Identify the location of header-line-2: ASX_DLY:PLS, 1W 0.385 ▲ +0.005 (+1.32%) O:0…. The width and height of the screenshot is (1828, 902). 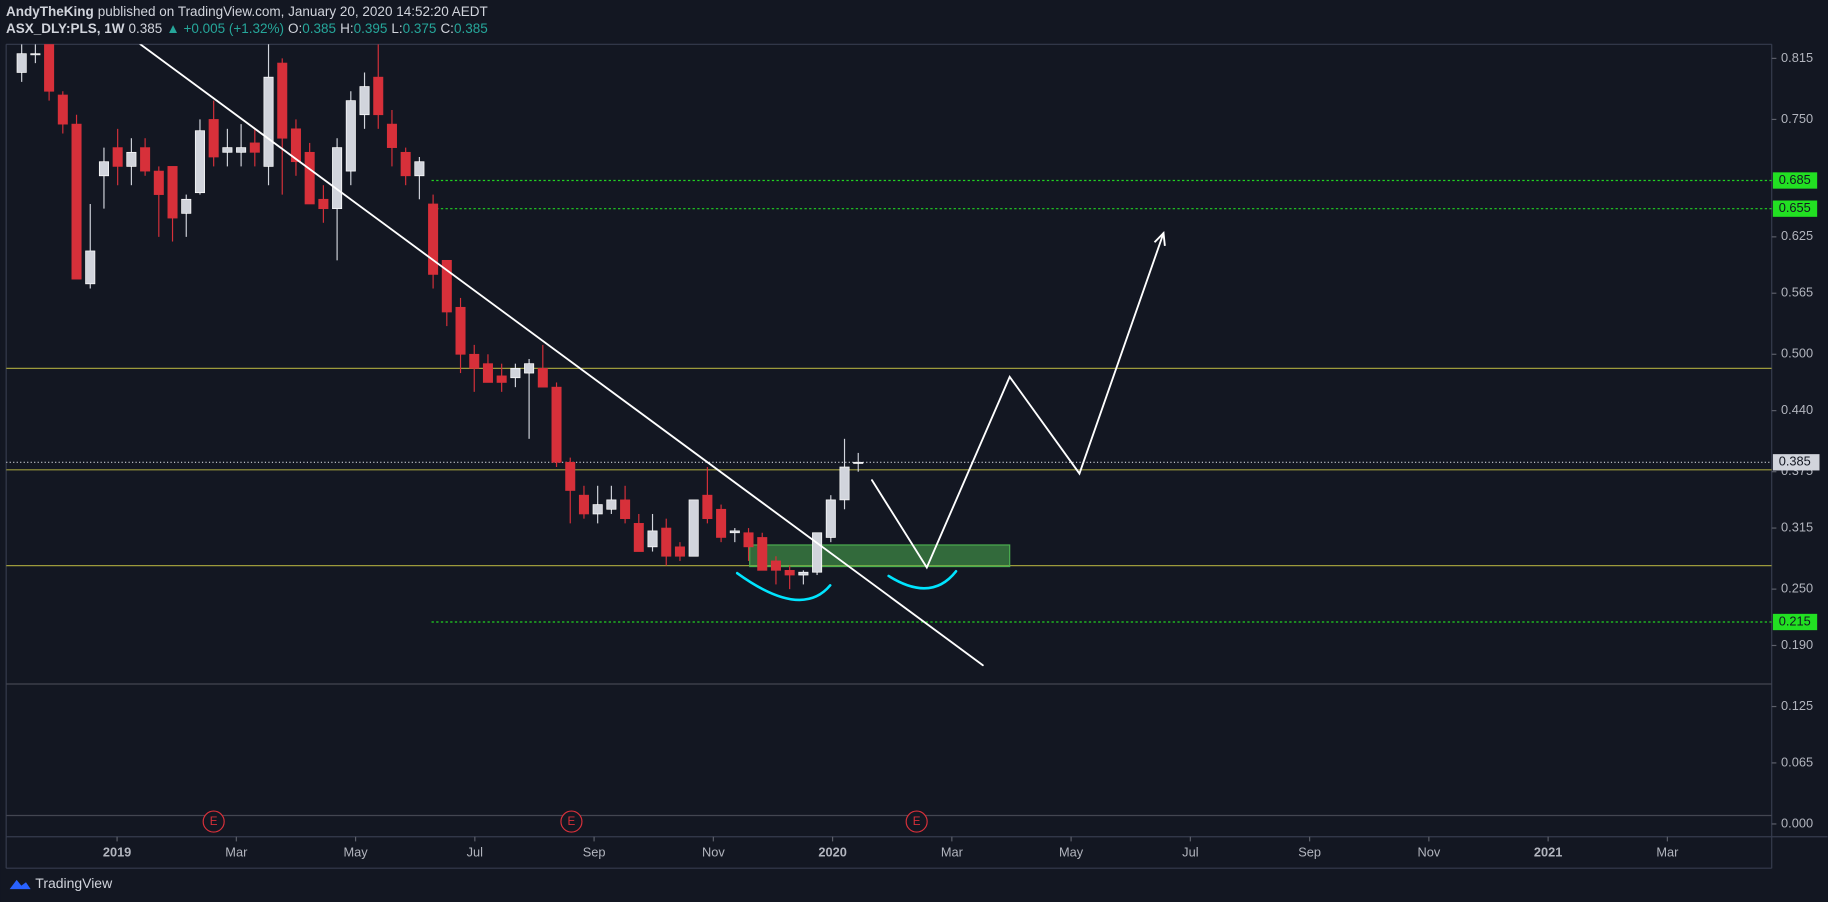
(251, 28).